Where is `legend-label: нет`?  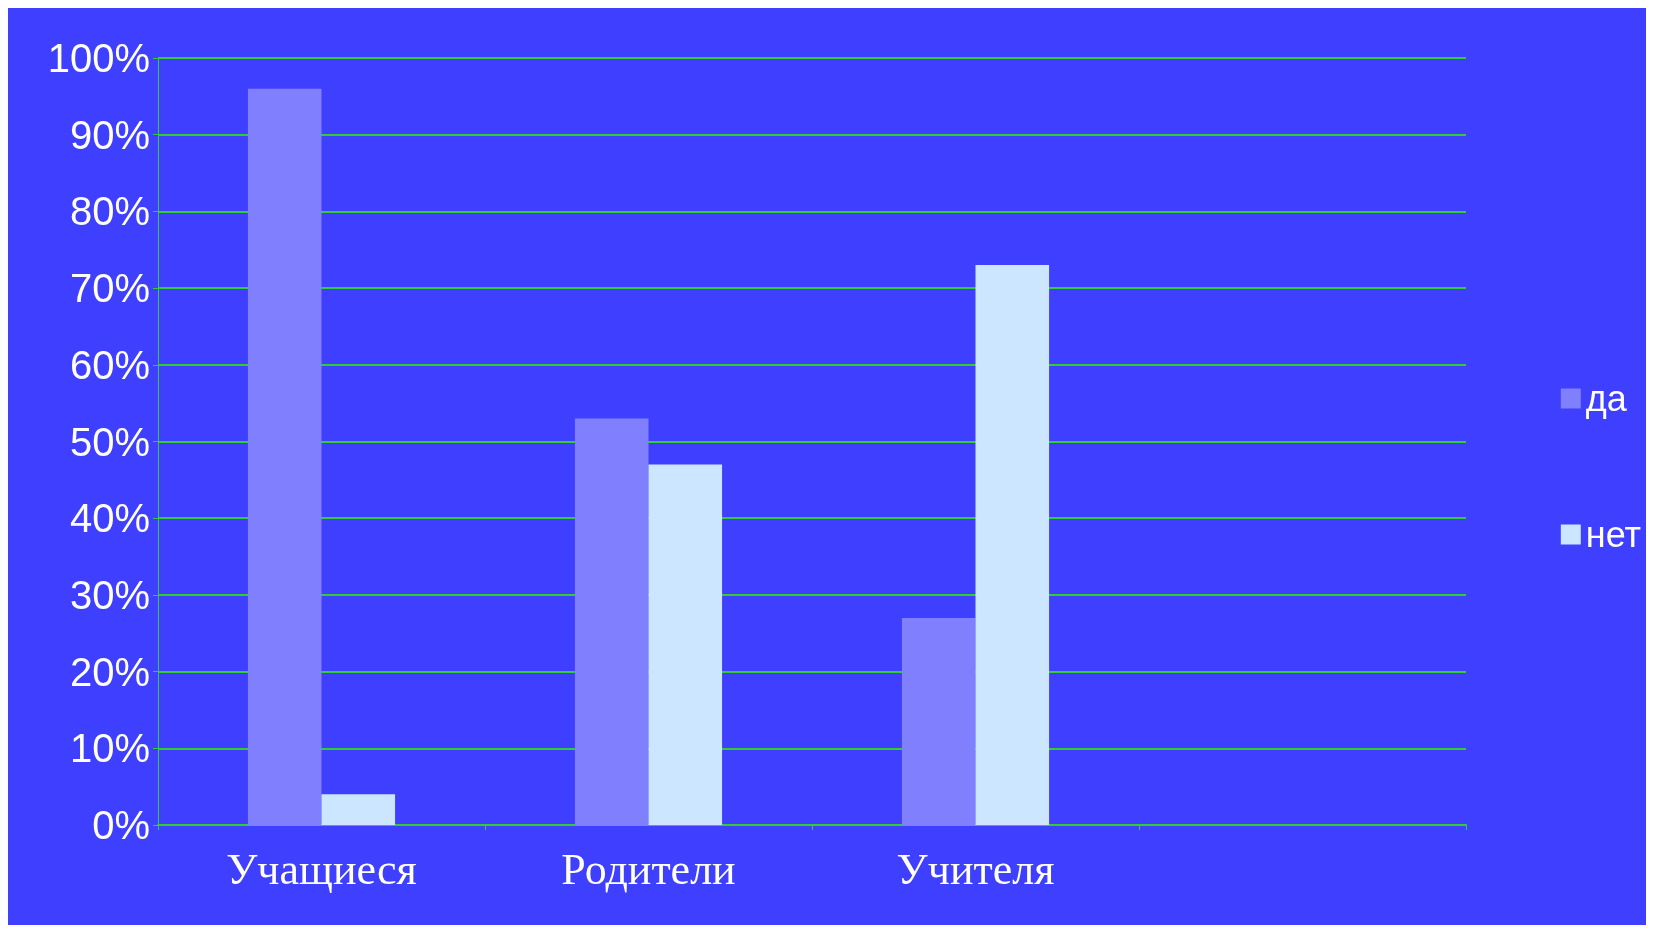
legend-label: нет is located at coordinates (1613, 534).